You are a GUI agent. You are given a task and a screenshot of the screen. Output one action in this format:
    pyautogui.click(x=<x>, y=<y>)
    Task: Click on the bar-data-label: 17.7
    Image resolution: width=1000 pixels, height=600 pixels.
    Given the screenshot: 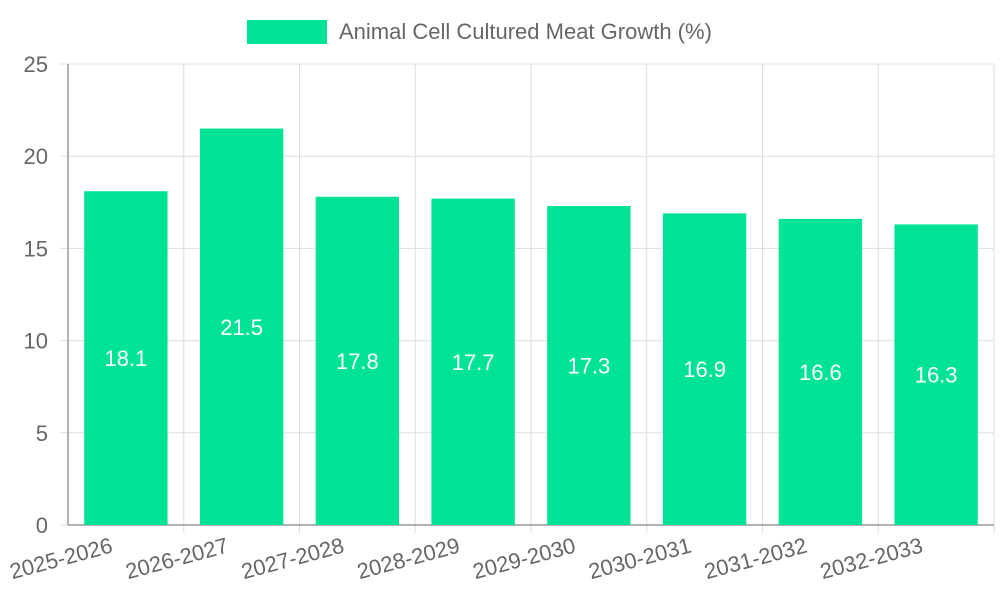 What is the action you would take?
    pyautogui.click(x=473, y=362)
    